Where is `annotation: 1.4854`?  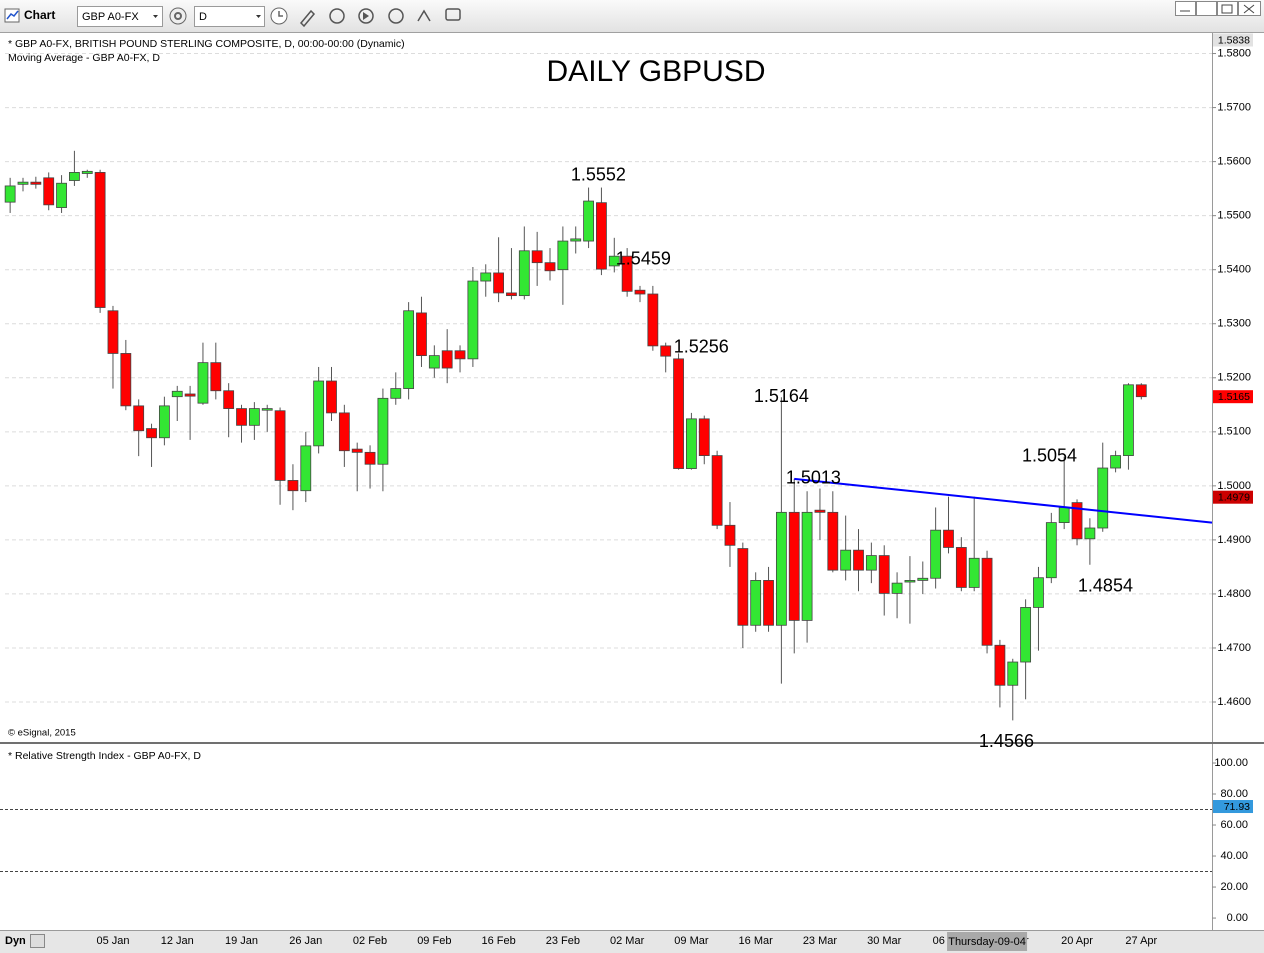 annotation: 1.4854 is located at coordinates (1105, 586).